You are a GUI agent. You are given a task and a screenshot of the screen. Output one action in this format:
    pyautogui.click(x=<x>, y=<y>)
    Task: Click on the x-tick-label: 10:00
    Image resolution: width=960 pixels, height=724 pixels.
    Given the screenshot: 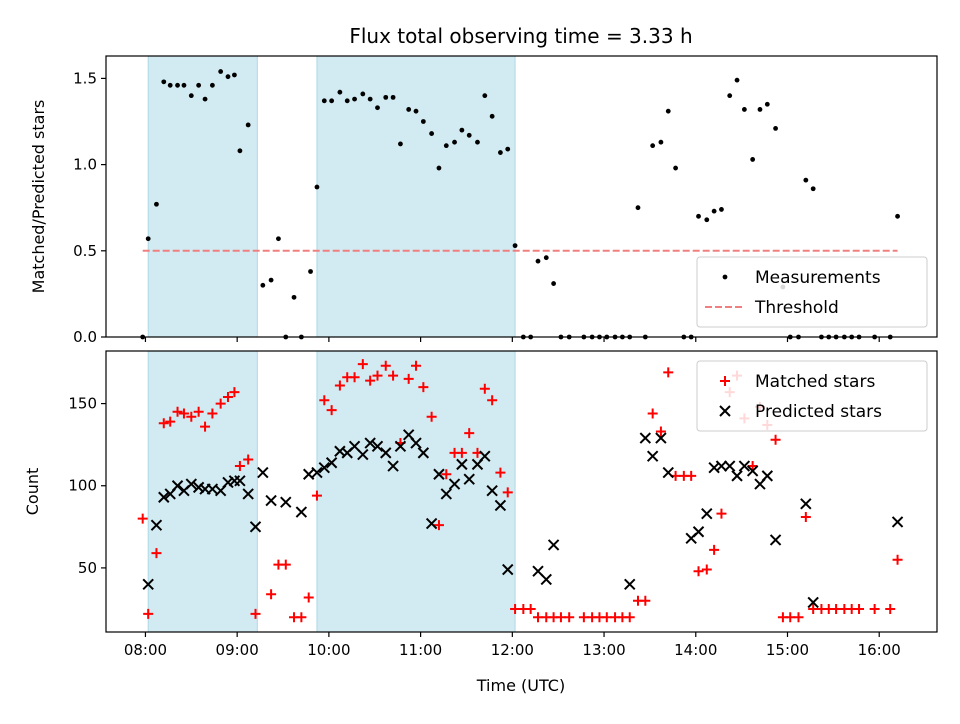 What is the action you would take?
    pyautogui.click(x=328, y=650)
    